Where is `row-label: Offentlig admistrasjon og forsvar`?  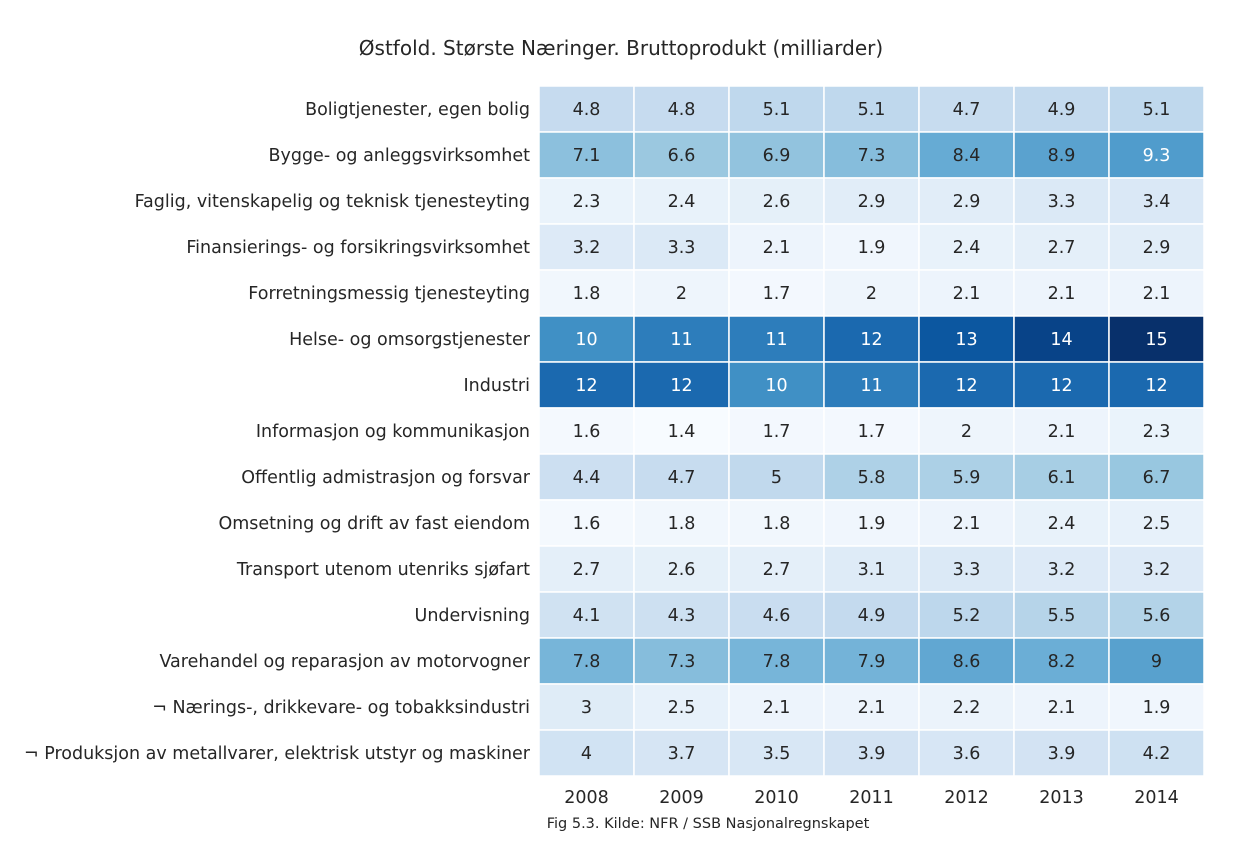
row-label: Offentlig admistrasjon og forsvar is located at coordinates (386, 478).